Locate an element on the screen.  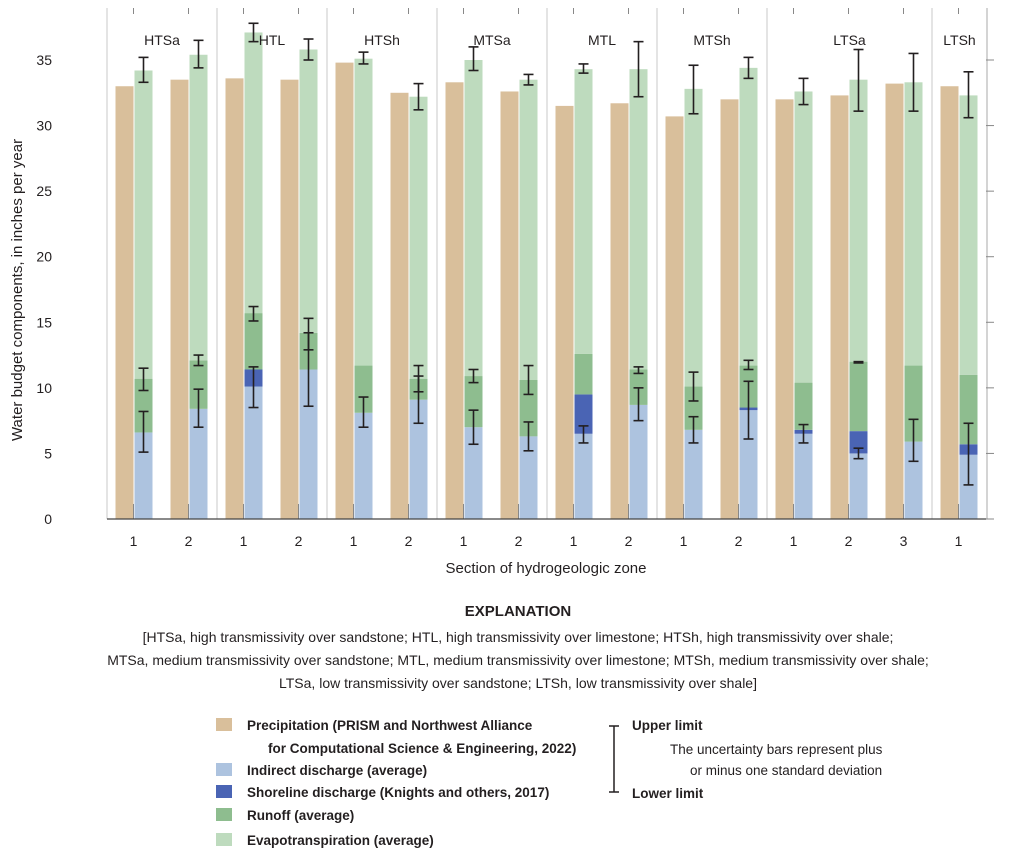
zone-label: MTSh is located at coordinates (711, 40).